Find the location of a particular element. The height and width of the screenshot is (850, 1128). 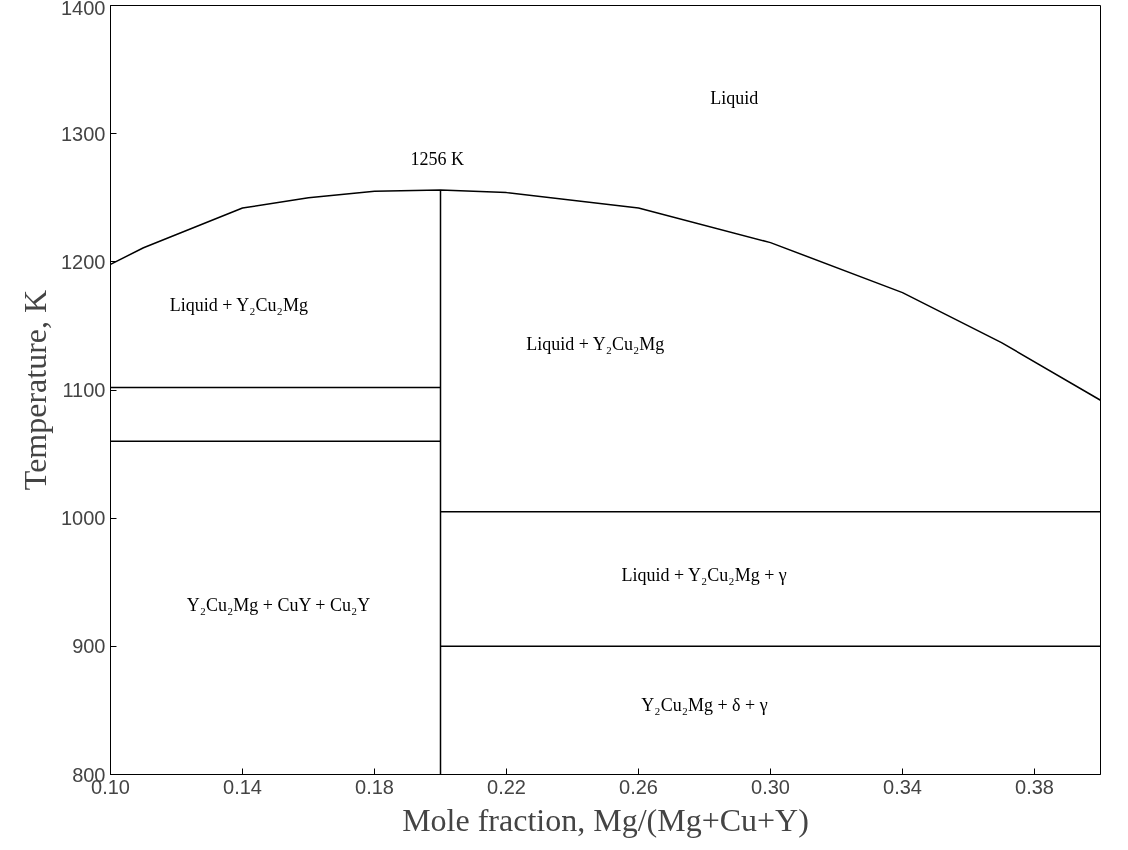

y-tick-label: 1300 is located at coordinates (83, 133).